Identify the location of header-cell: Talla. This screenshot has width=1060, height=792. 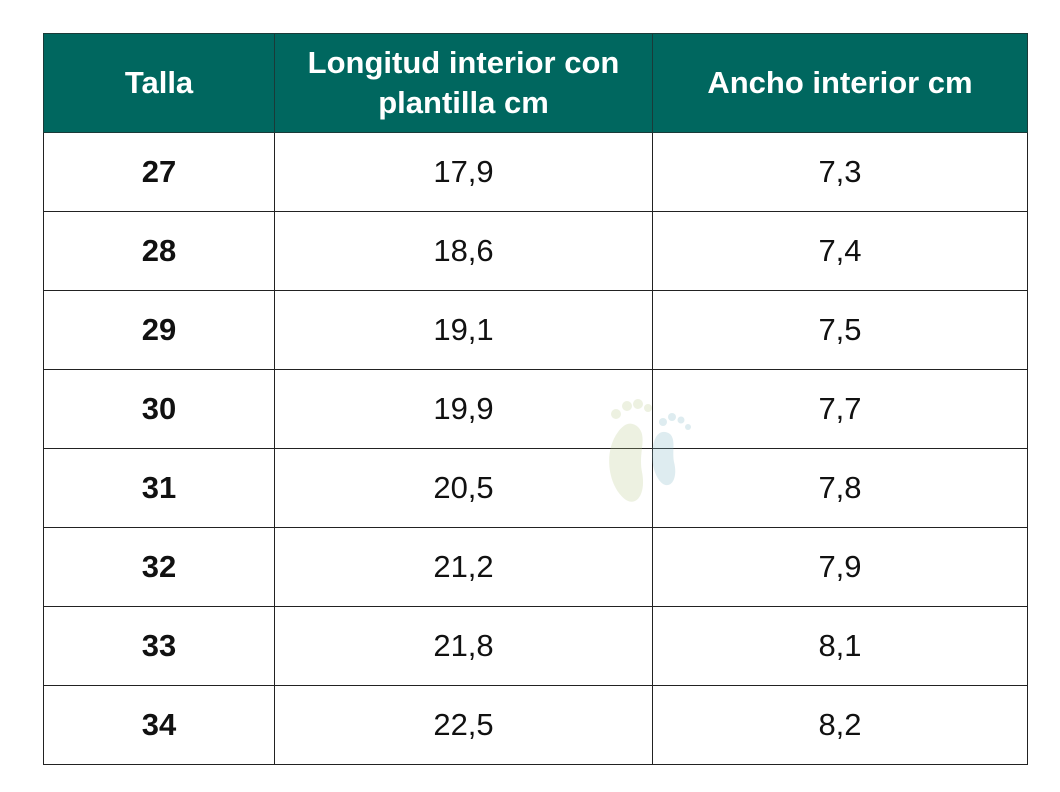
(159, 83).